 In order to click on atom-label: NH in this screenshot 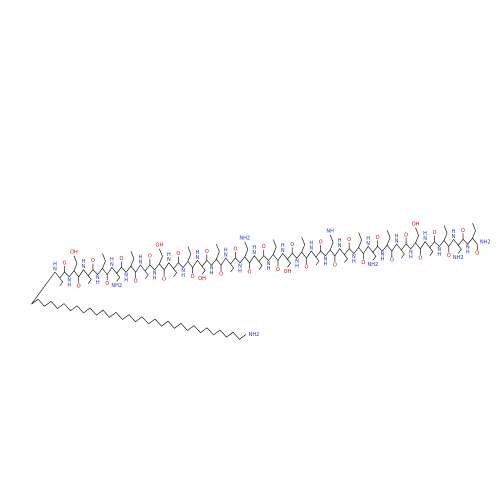, I will do `click(330, 231)`.